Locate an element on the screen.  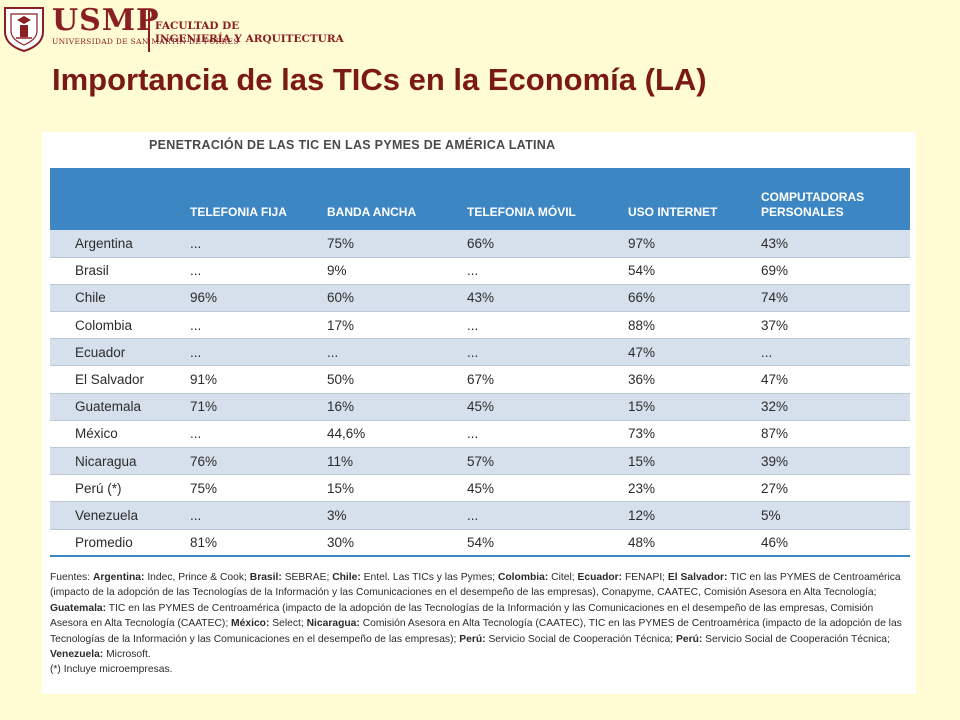
row-value-cell: 57% is located at coordinates (547, 461).